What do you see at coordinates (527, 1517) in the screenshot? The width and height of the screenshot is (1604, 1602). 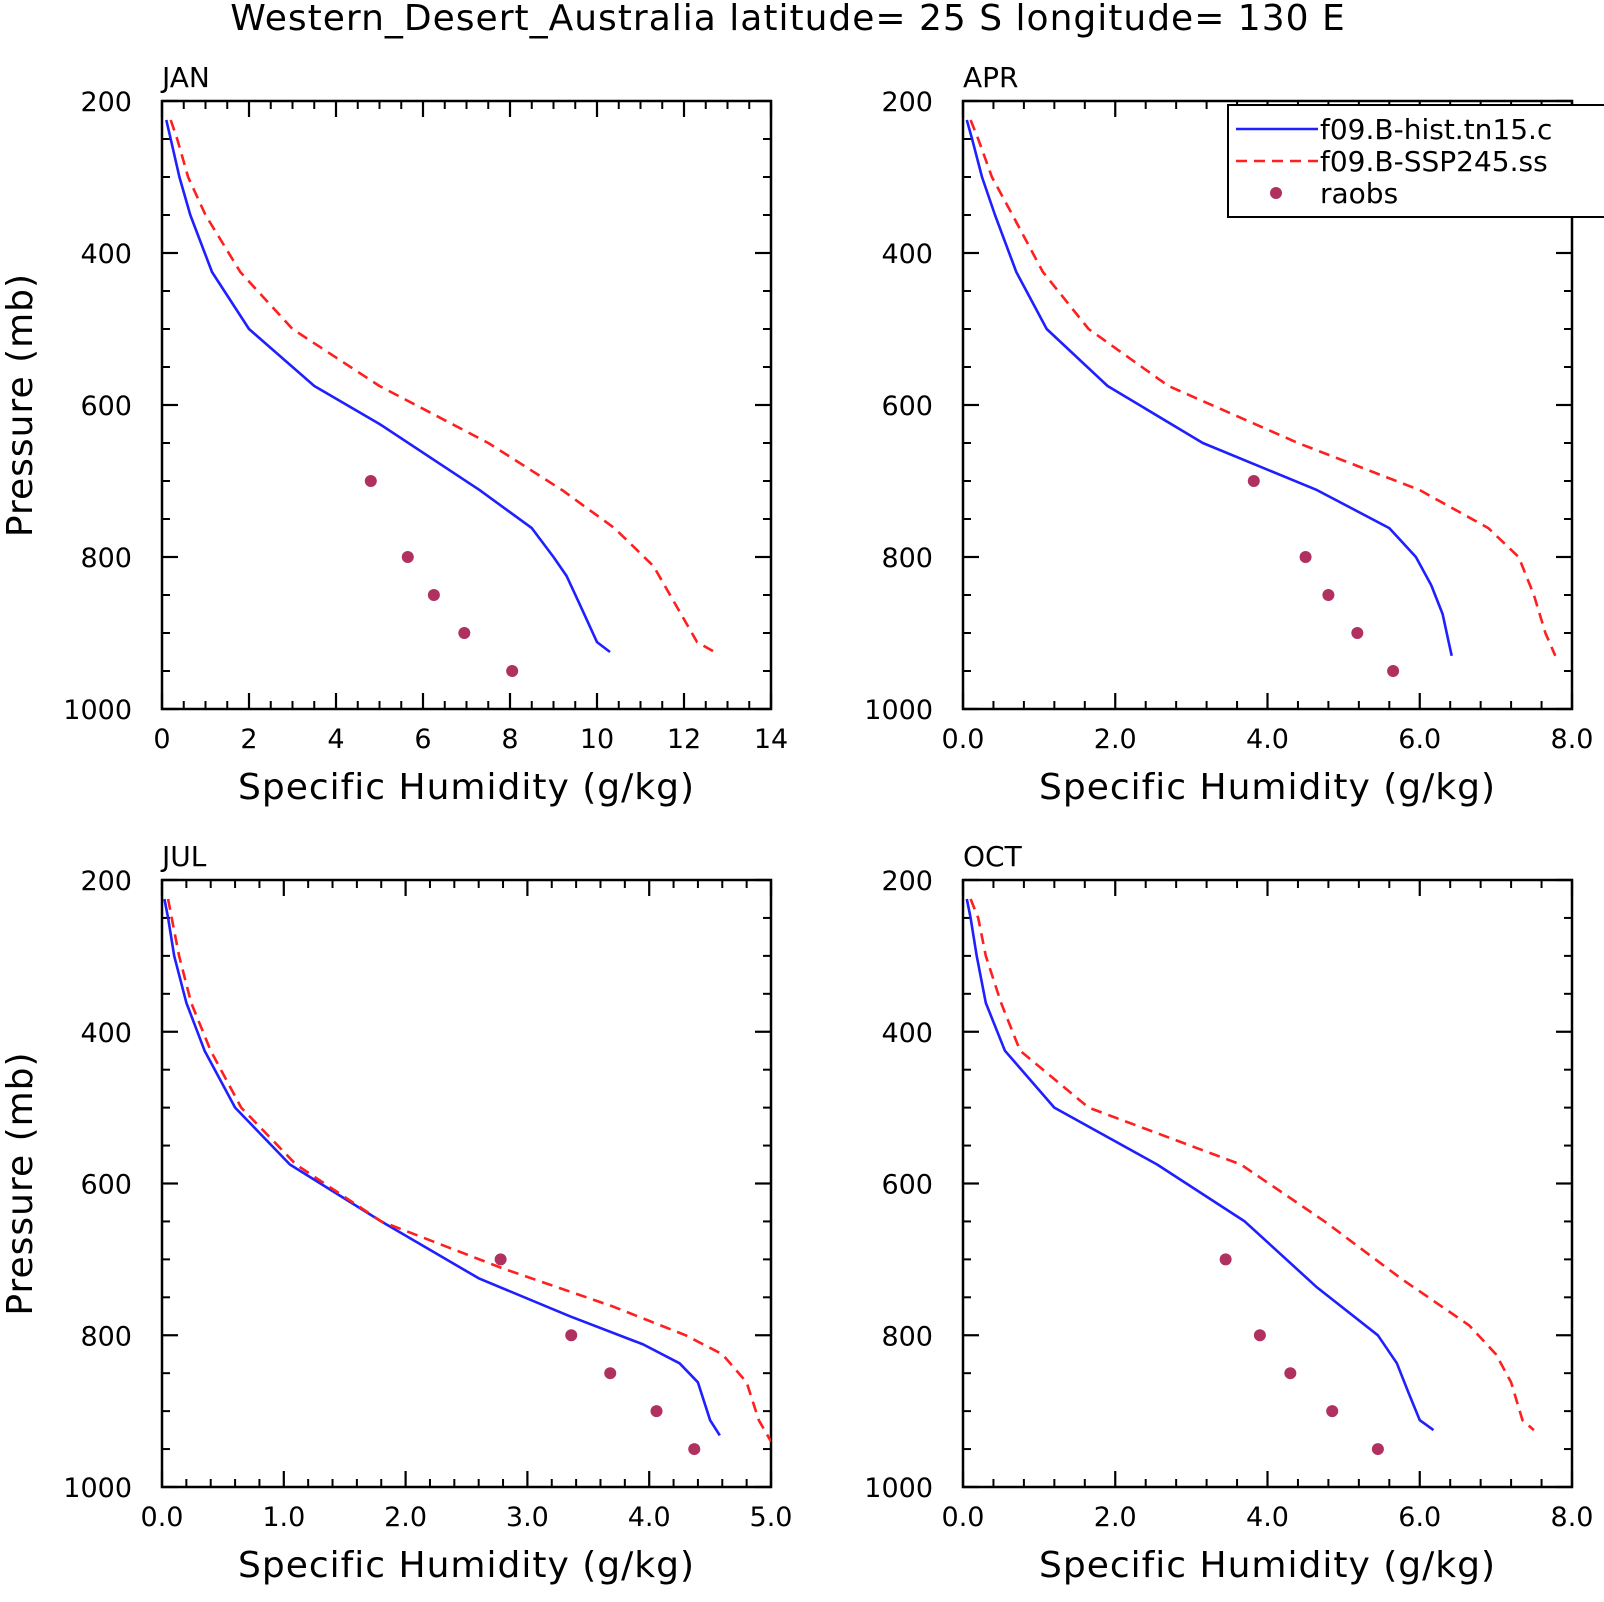 I see `x-tick-label: 3.0` at bounding box center [527, 1517].